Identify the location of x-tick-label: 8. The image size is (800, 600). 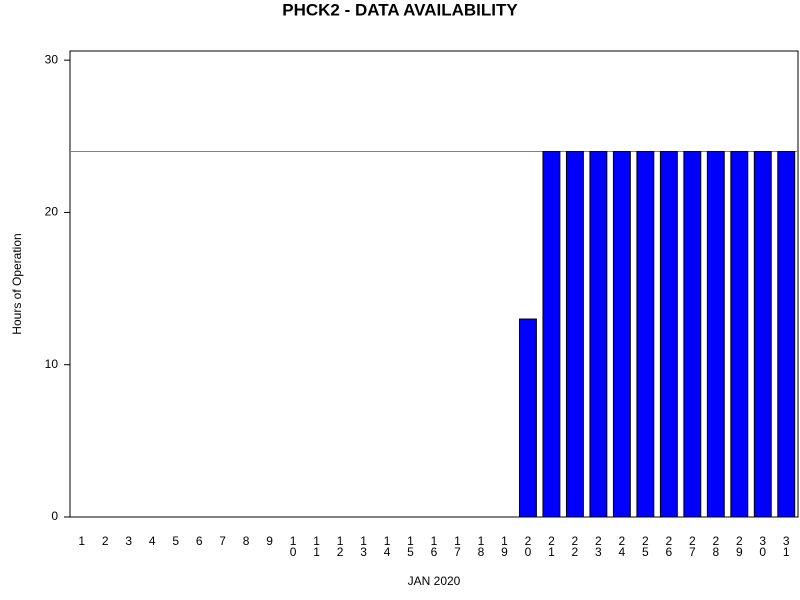
(246, 541).